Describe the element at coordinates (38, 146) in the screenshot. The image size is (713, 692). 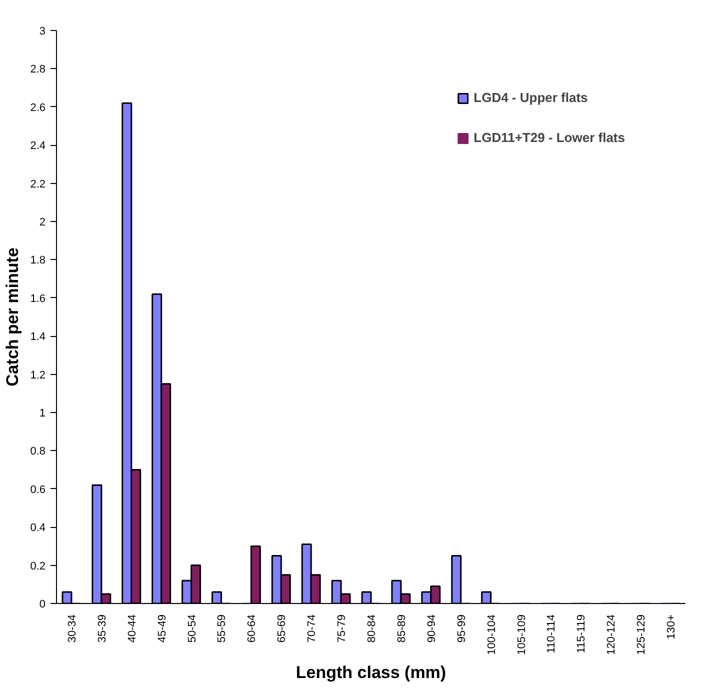
I see `y-tick-label: 2.4` at that location.